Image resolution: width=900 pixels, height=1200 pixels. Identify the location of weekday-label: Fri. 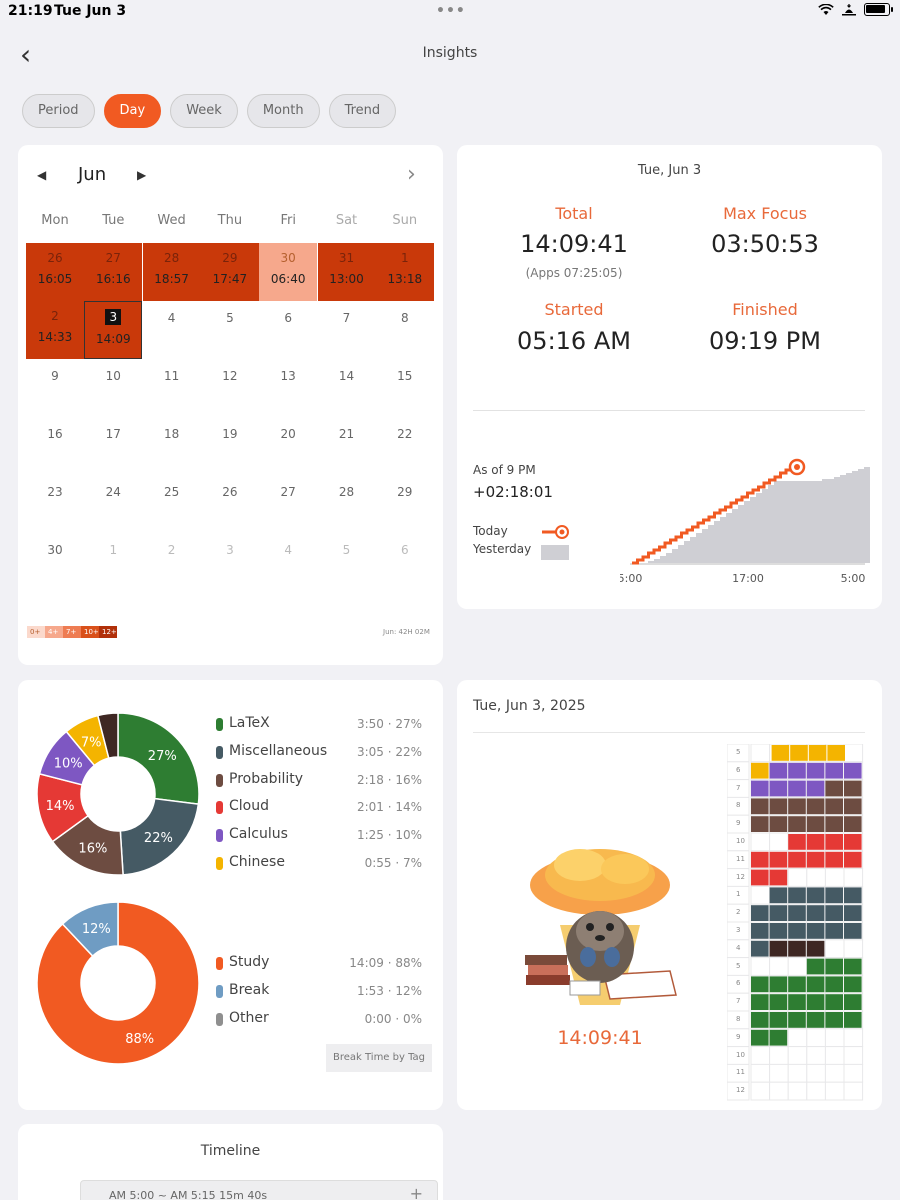
(288, 220).